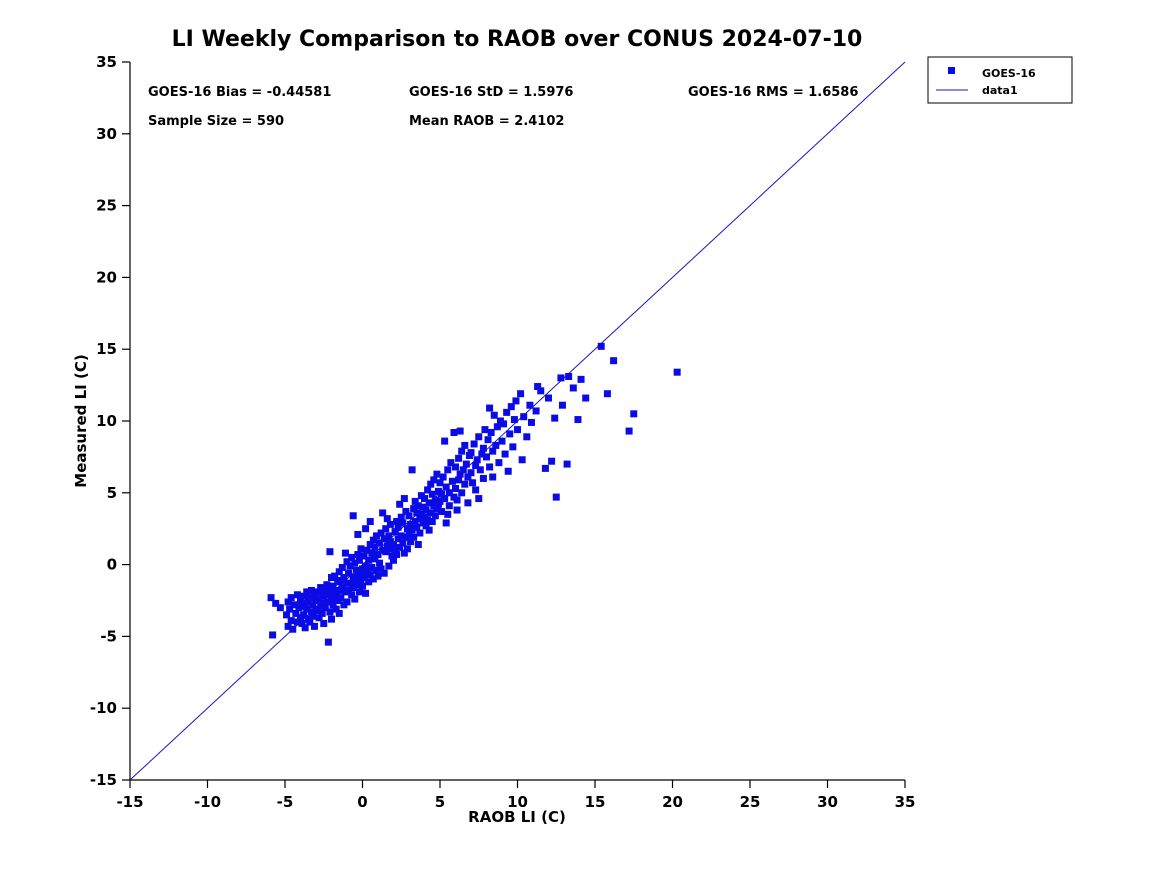 This screenshot has width=1167, height=875. What do you see at coordinates (106, 349) in the screenshot?
I see `y-tick-label: 15` at bounding box center [106, 349].